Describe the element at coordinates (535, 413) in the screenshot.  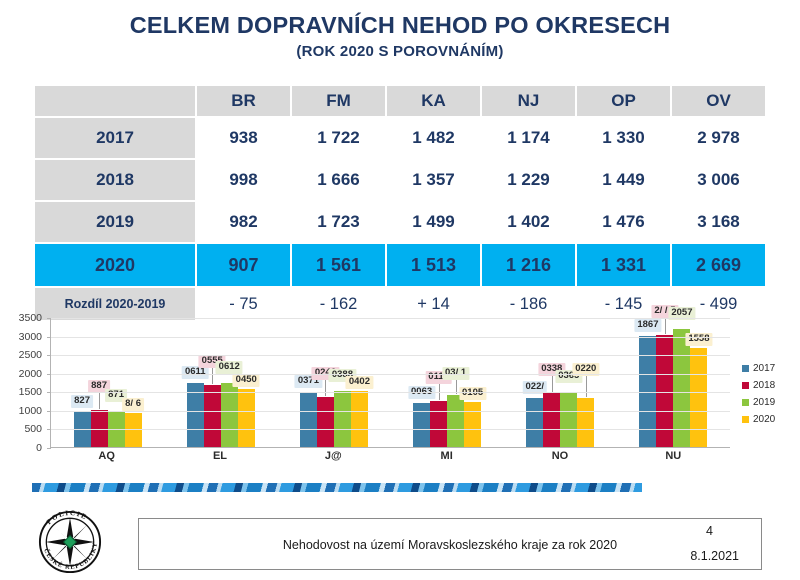
I see `chart-bar: 022/` at that location.